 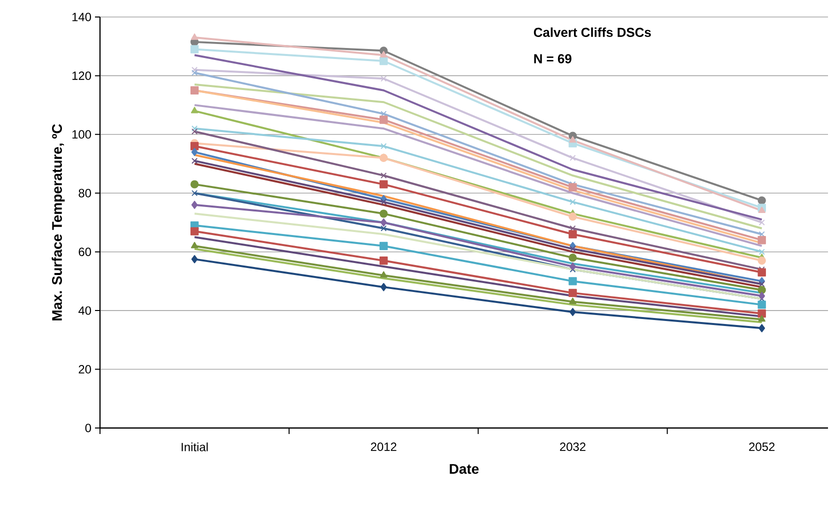 I want to click on y-axis-title: Max. Surface Temperature, ºC, so click(x=58, y=222).